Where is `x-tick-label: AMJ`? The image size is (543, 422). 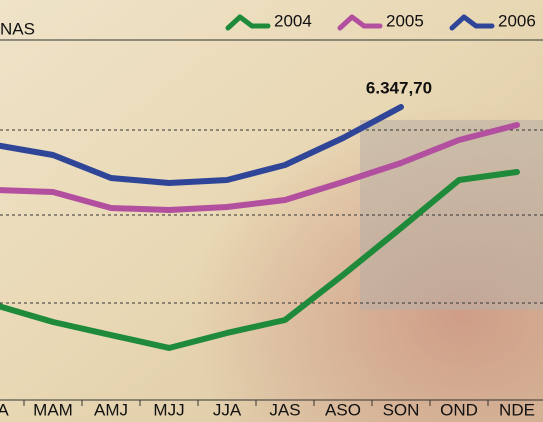 x-tick-label: AMJ is located at coordinates (111, 409).